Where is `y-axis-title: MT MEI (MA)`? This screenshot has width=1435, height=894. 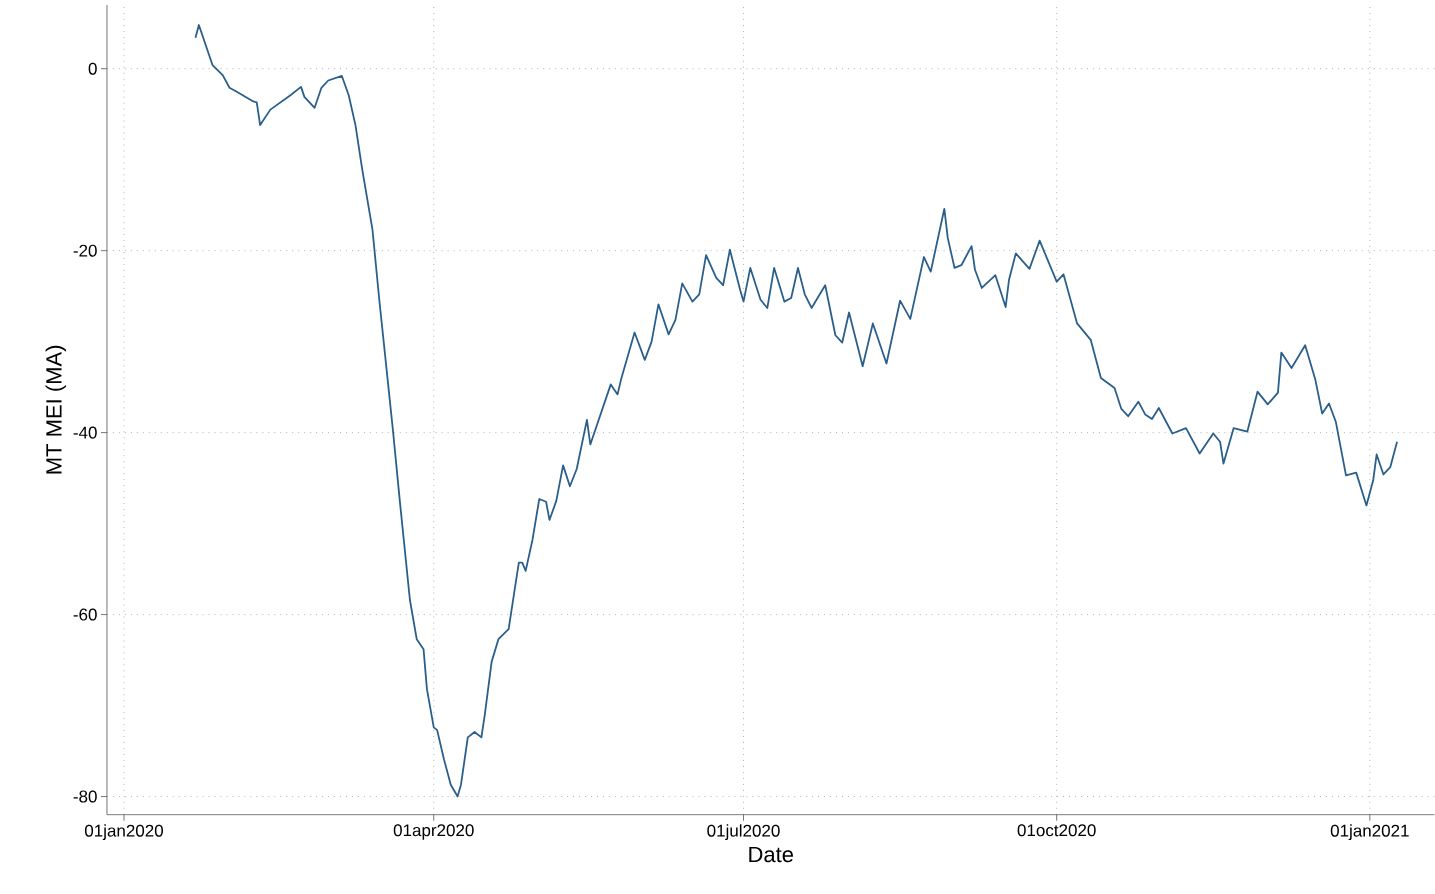
y-axis-title: MT MEI (MA) is located at coordinates (56, 410).